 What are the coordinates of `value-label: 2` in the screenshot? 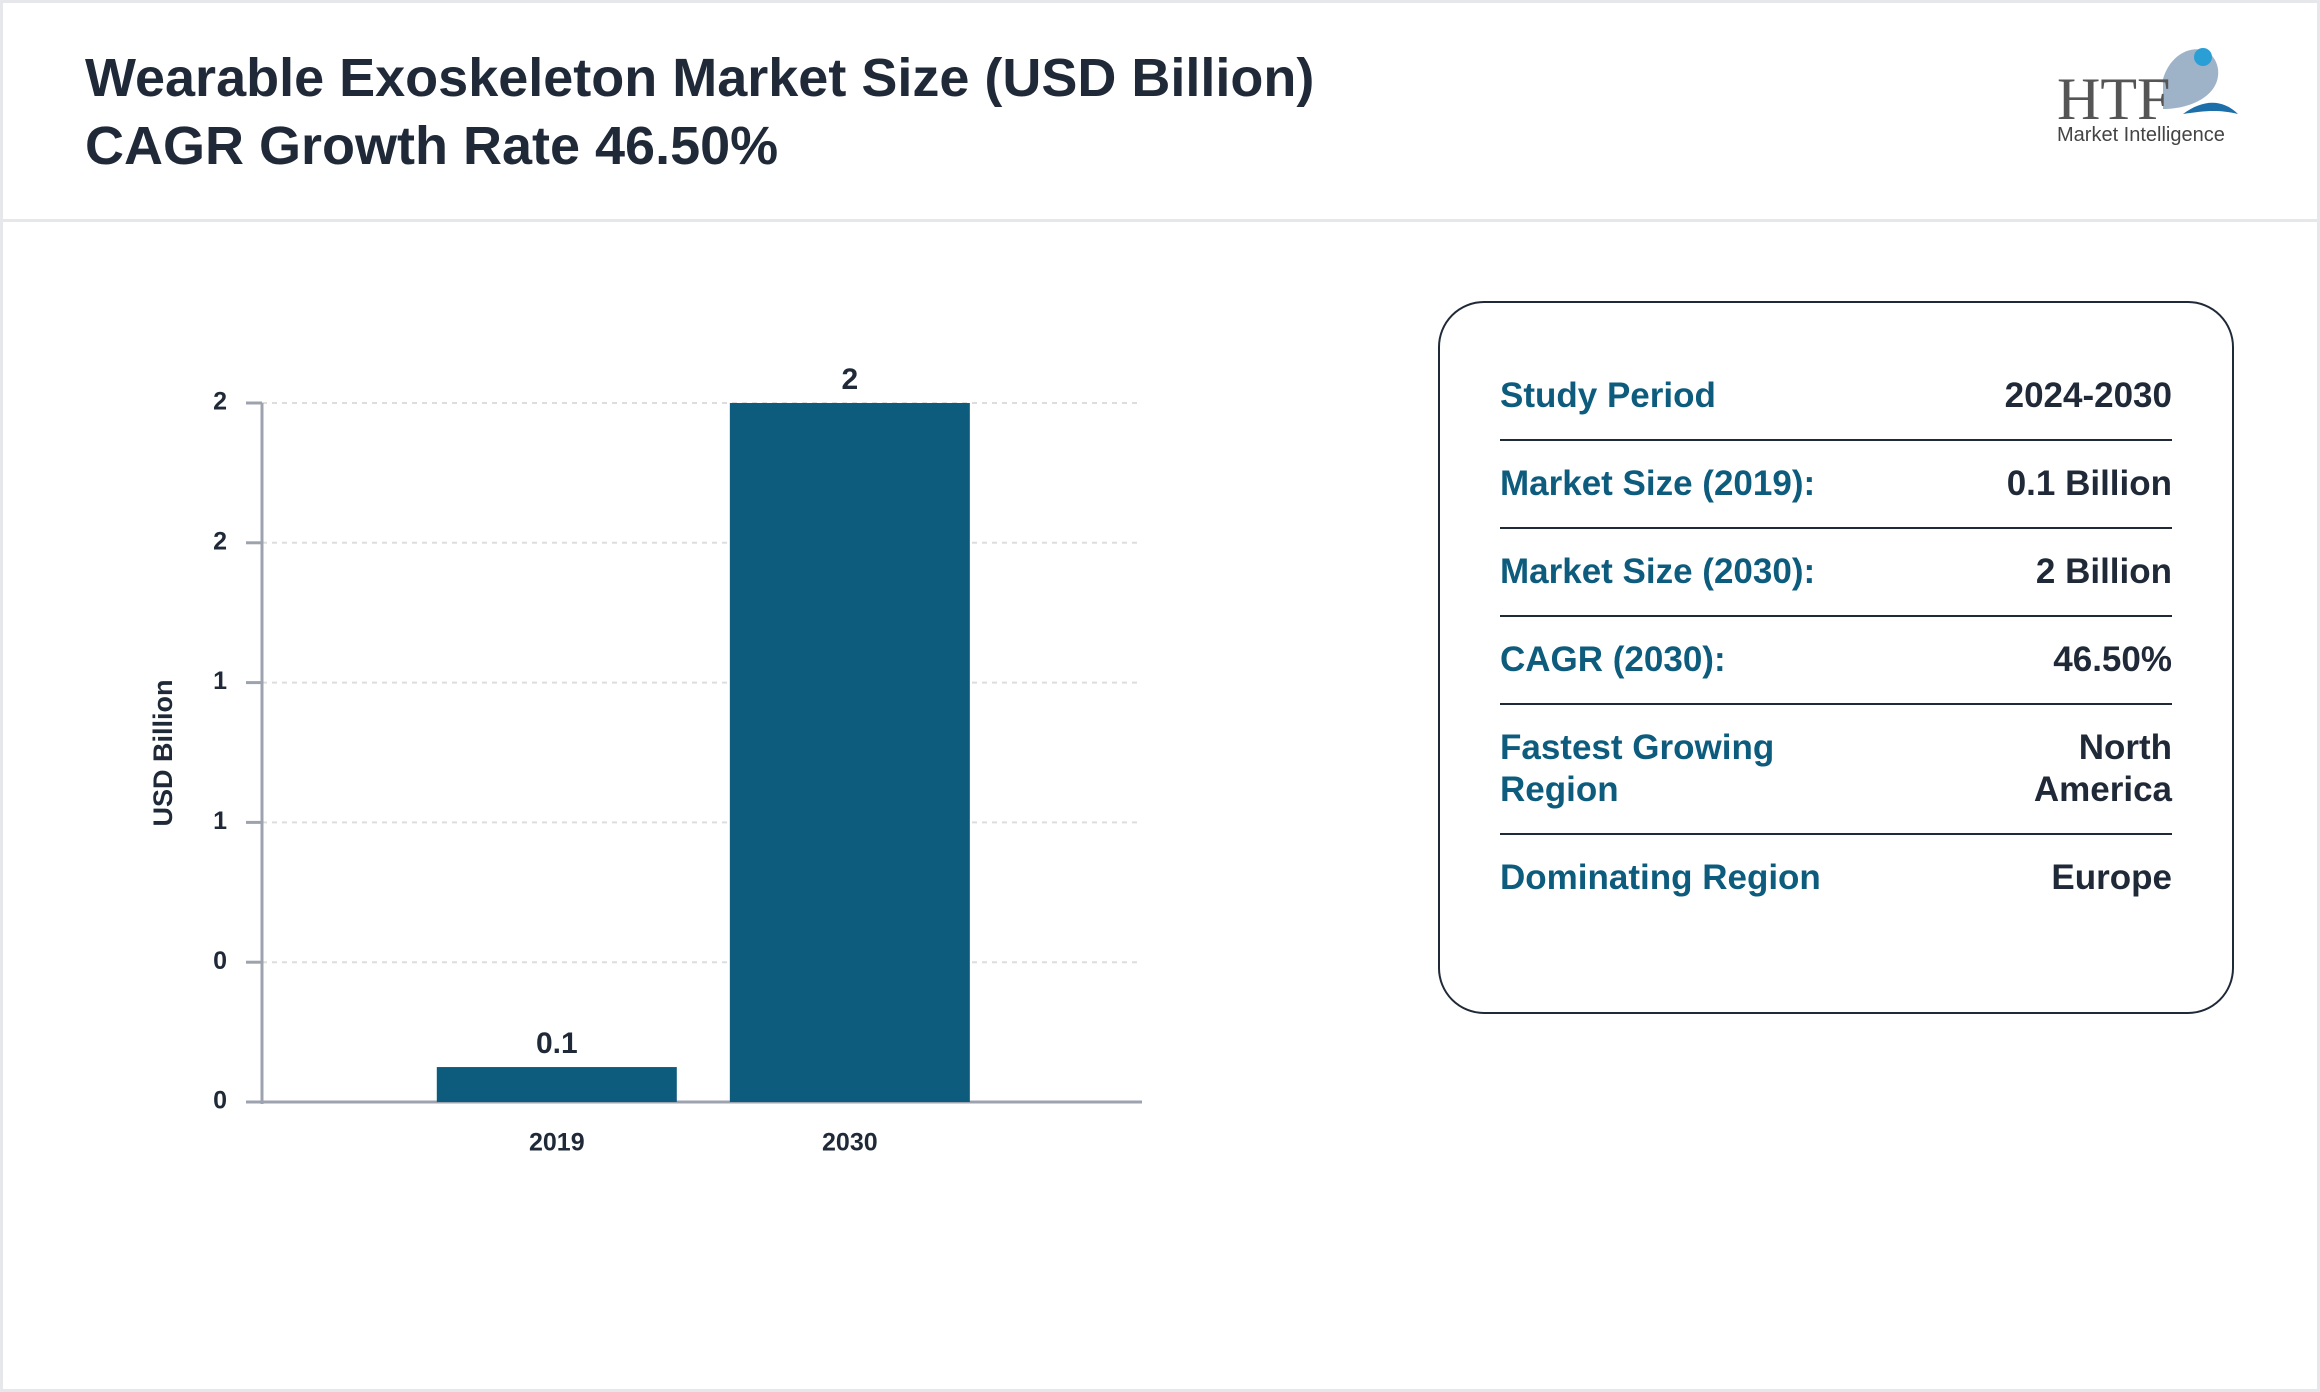 It's located at (849, 379).